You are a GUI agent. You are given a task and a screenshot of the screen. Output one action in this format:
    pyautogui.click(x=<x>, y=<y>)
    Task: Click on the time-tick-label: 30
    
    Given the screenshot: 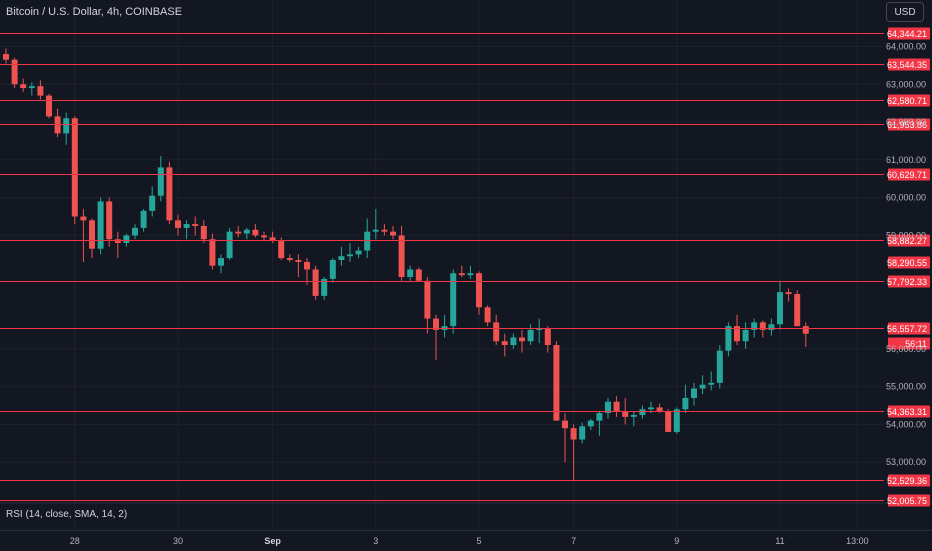 What is the action you would take?
    pyautogui.click(x=178, y=541)
    